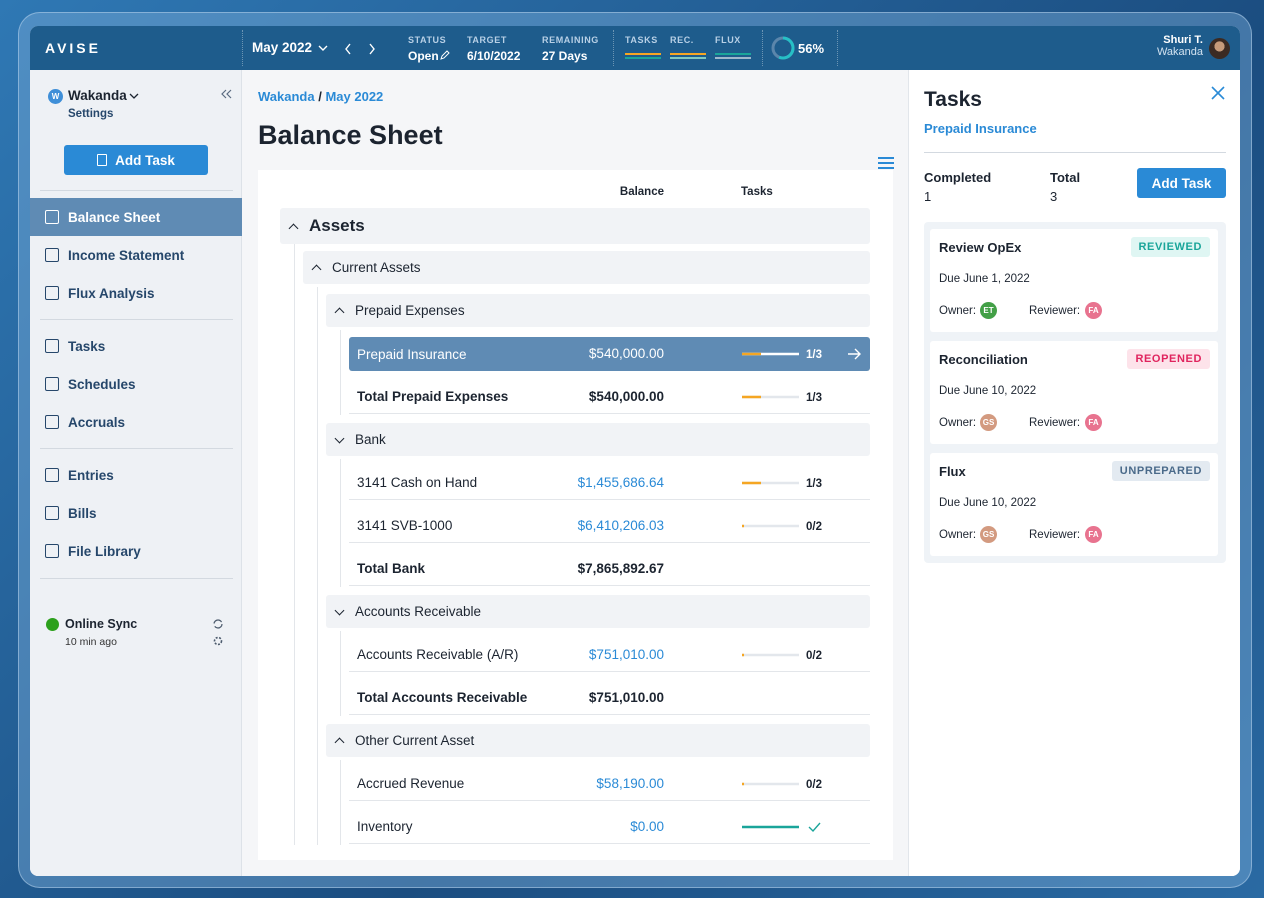 The height and width of the screenshot is (898, 1264). I want to click on status-badge: REOPENED, so click(1168, 359).